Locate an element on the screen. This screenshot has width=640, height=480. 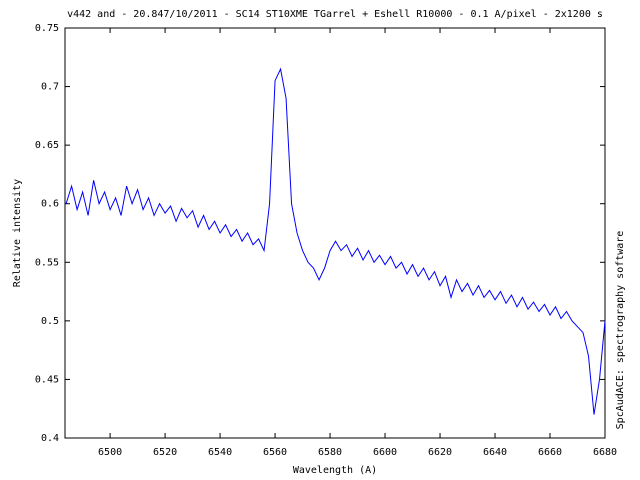
software-note: SpcAudACE: spectrography software is located at coordinates (620, 330).